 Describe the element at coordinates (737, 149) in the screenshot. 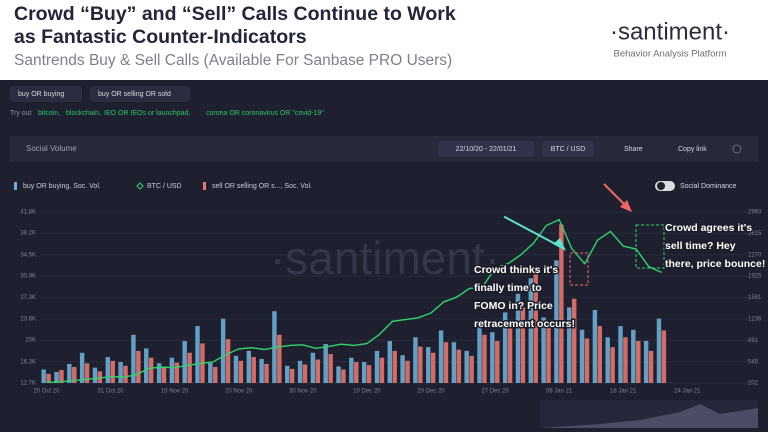

I see `settings-icon` at that location.